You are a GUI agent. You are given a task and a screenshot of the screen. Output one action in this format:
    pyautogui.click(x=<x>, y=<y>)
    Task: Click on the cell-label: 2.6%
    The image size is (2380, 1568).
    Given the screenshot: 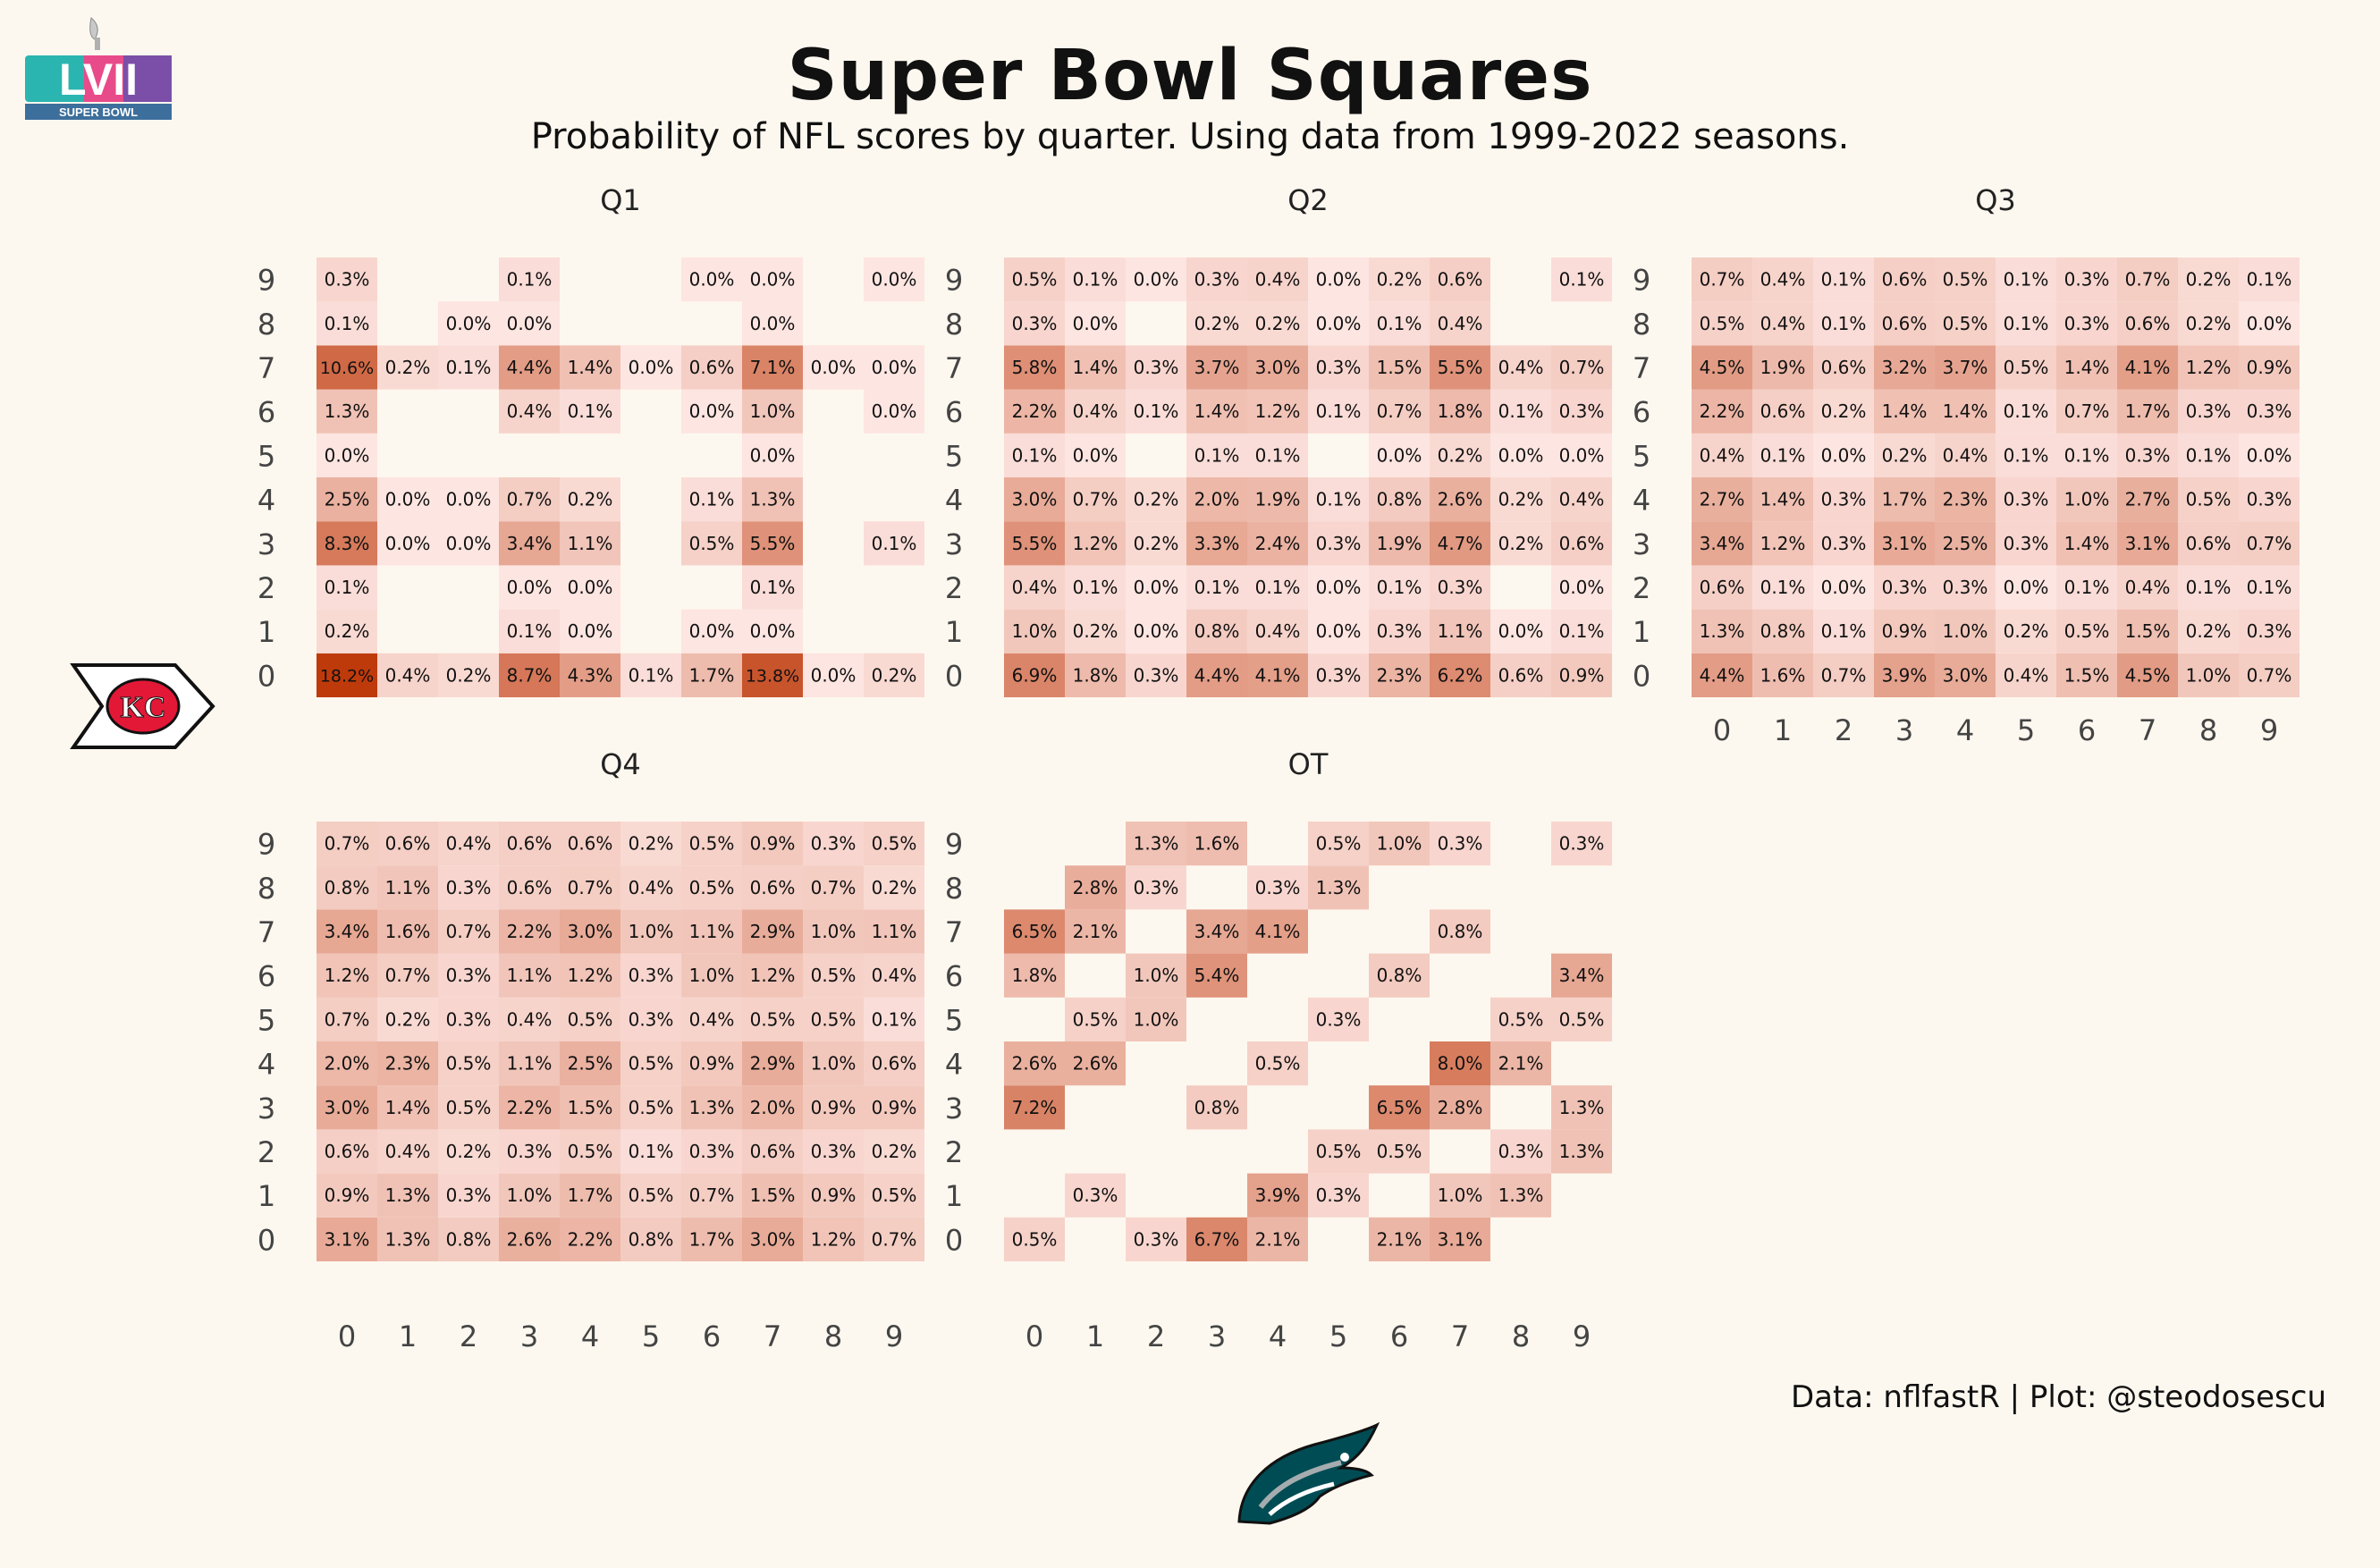 What is the action you would take?
    pyautogui.click(x=1461, y=499)
    